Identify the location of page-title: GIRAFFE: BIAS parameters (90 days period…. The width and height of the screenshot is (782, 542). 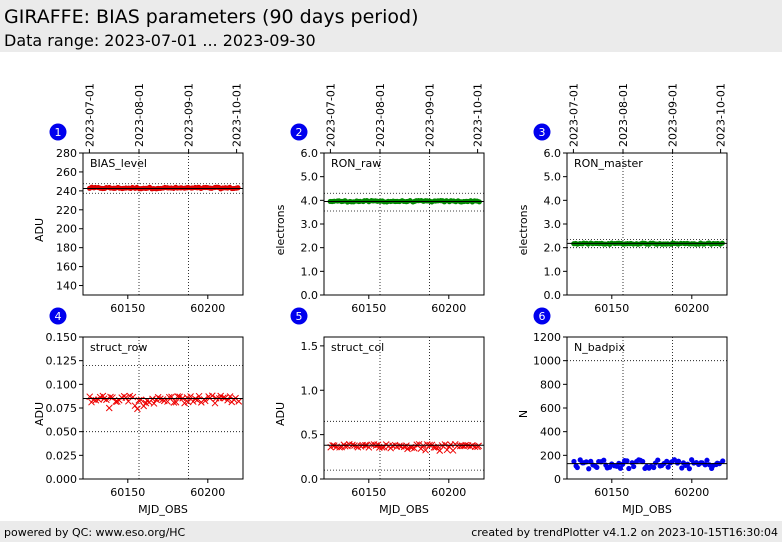
(211, 17).